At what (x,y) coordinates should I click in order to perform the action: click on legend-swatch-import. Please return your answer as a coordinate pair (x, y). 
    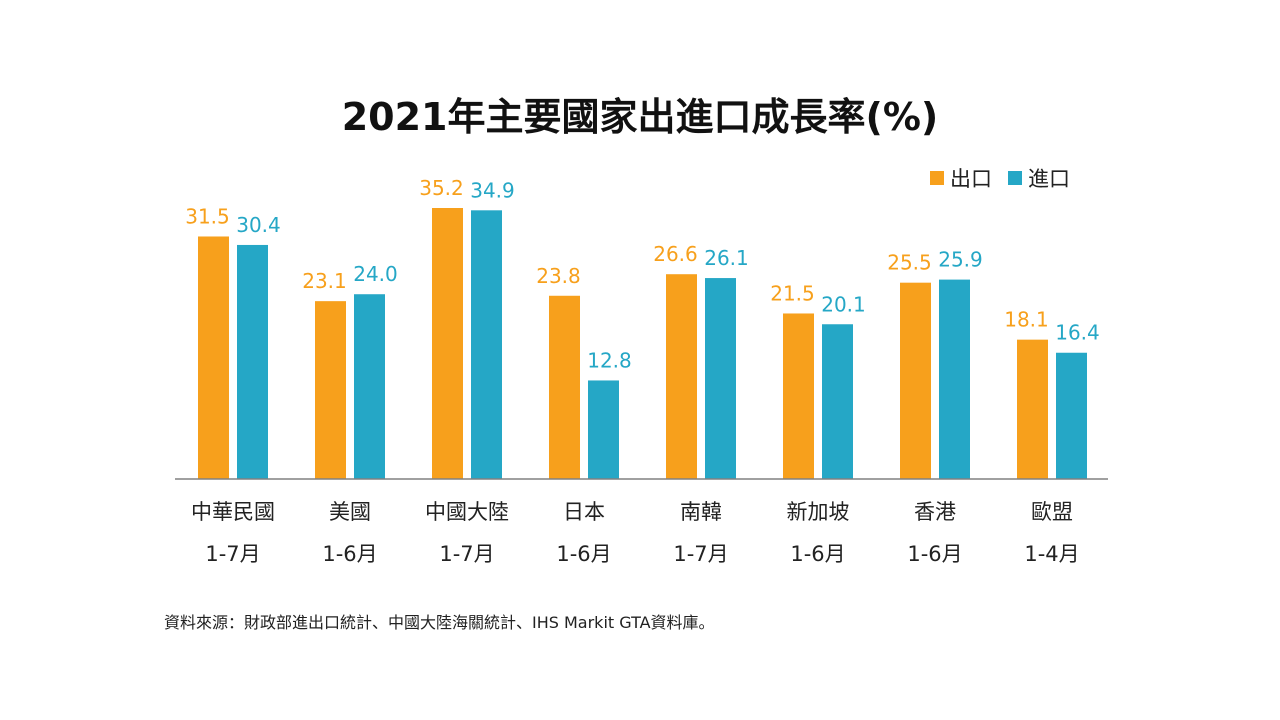
    Looking at the image, I should click on (1015, 178).